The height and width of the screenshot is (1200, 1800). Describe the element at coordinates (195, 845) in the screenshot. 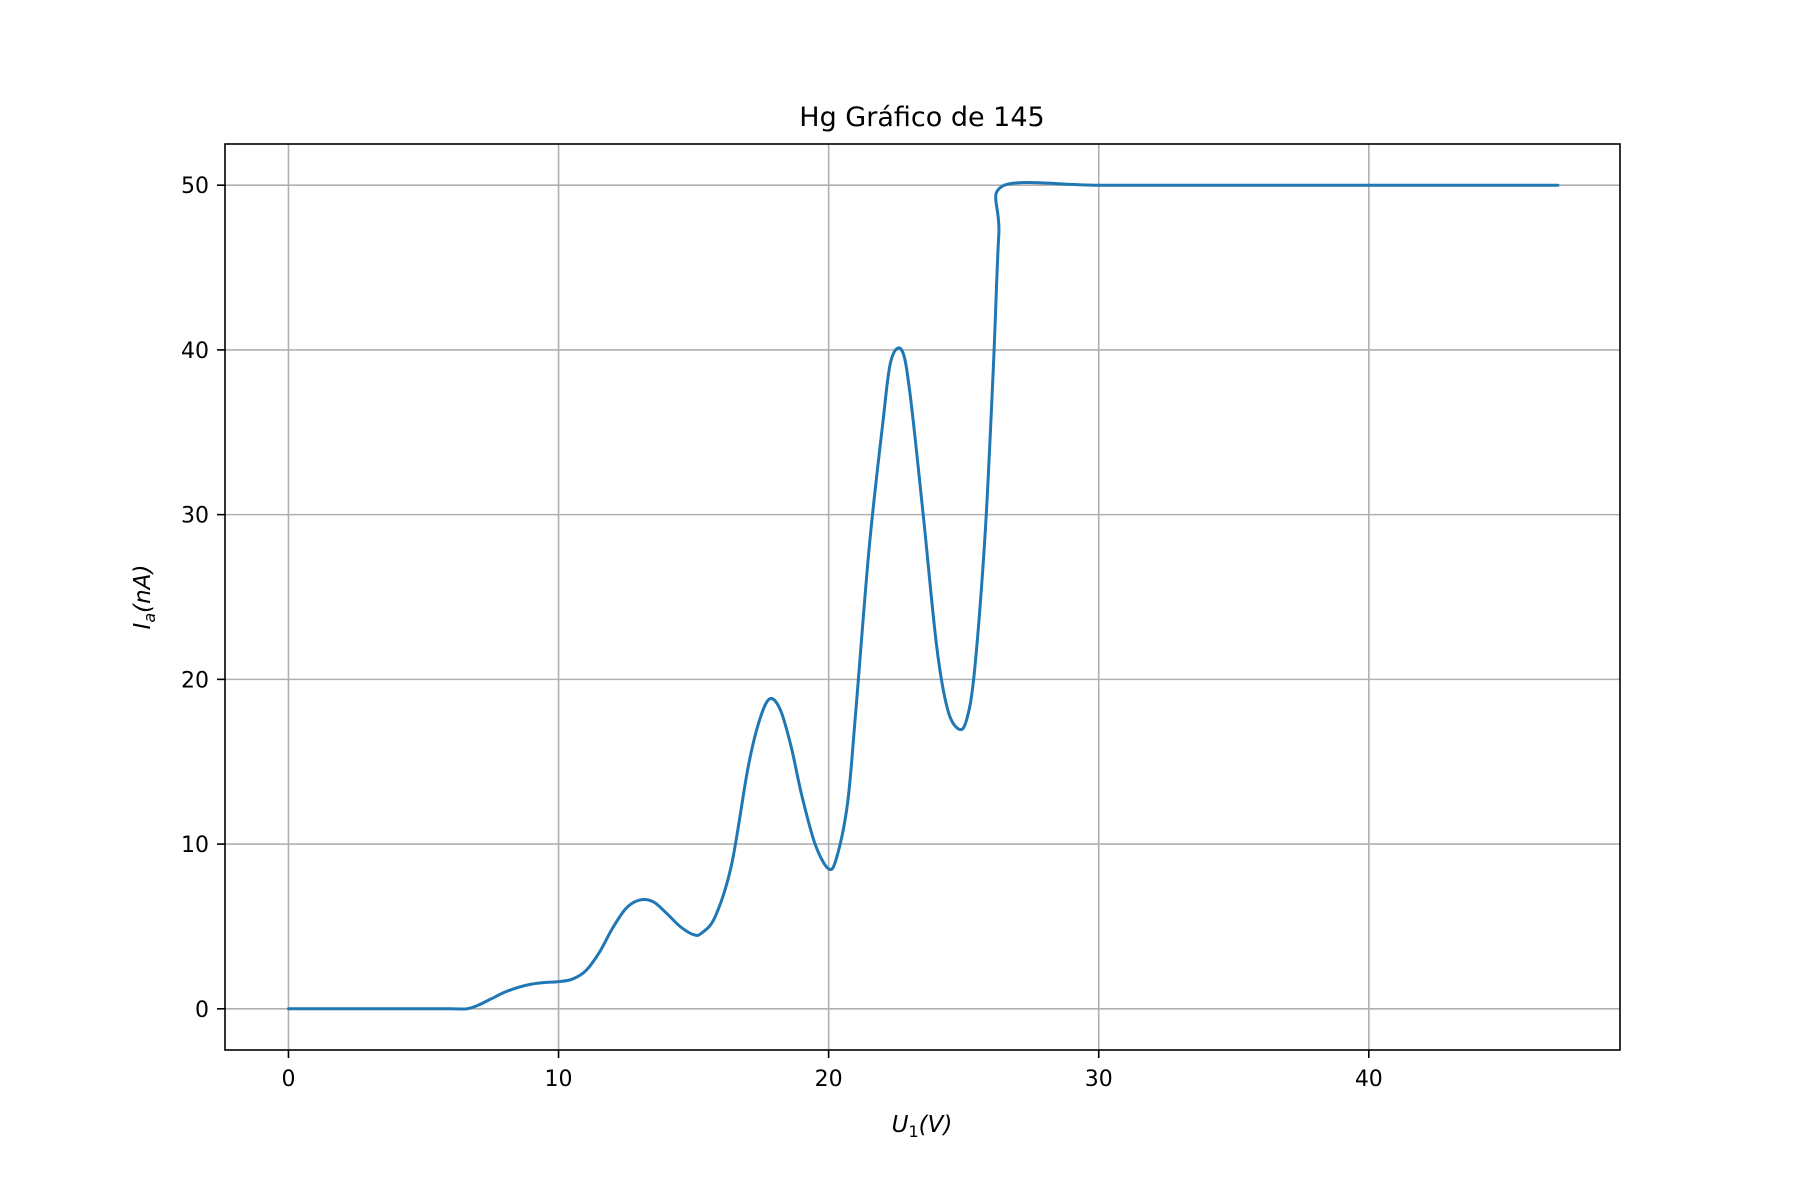

I see `y-tick-label: 10` at that location.